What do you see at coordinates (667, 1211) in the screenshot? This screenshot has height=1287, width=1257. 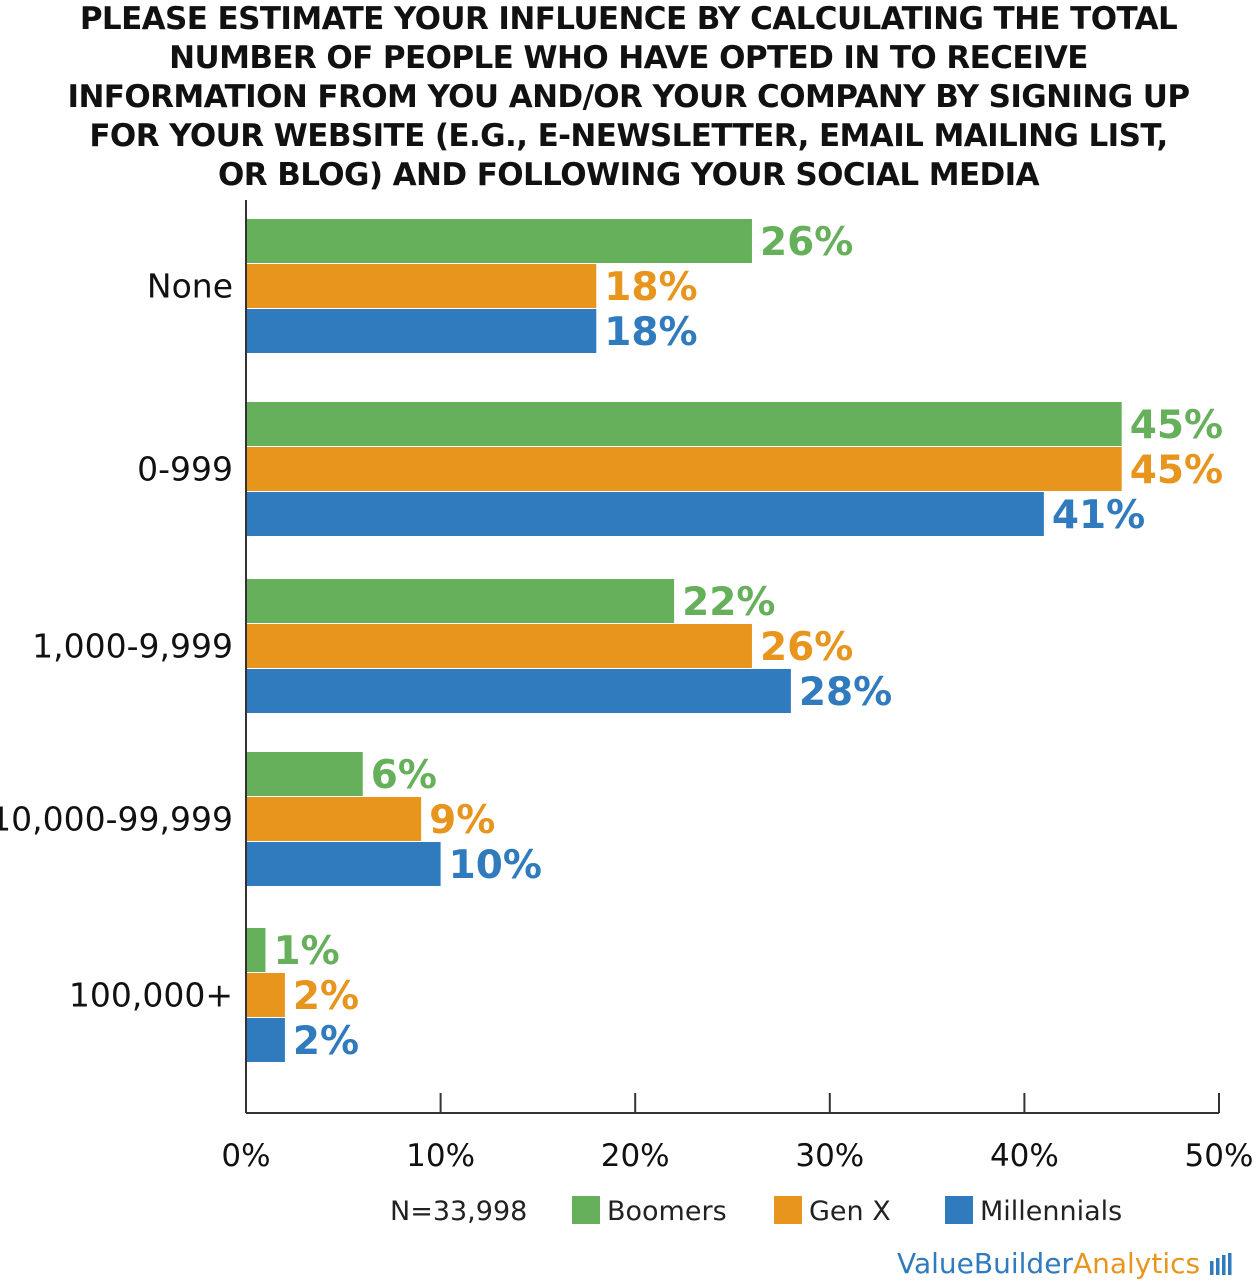 I see `legend-label: Boomers` at bounding box center [667, 1211].